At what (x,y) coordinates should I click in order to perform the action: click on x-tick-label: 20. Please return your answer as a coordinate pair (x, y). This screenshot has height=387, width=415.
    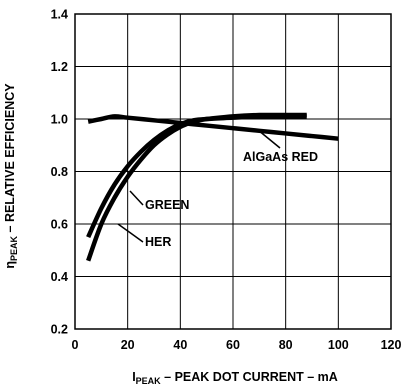
    Looking at the image, I should click on (128, 345).